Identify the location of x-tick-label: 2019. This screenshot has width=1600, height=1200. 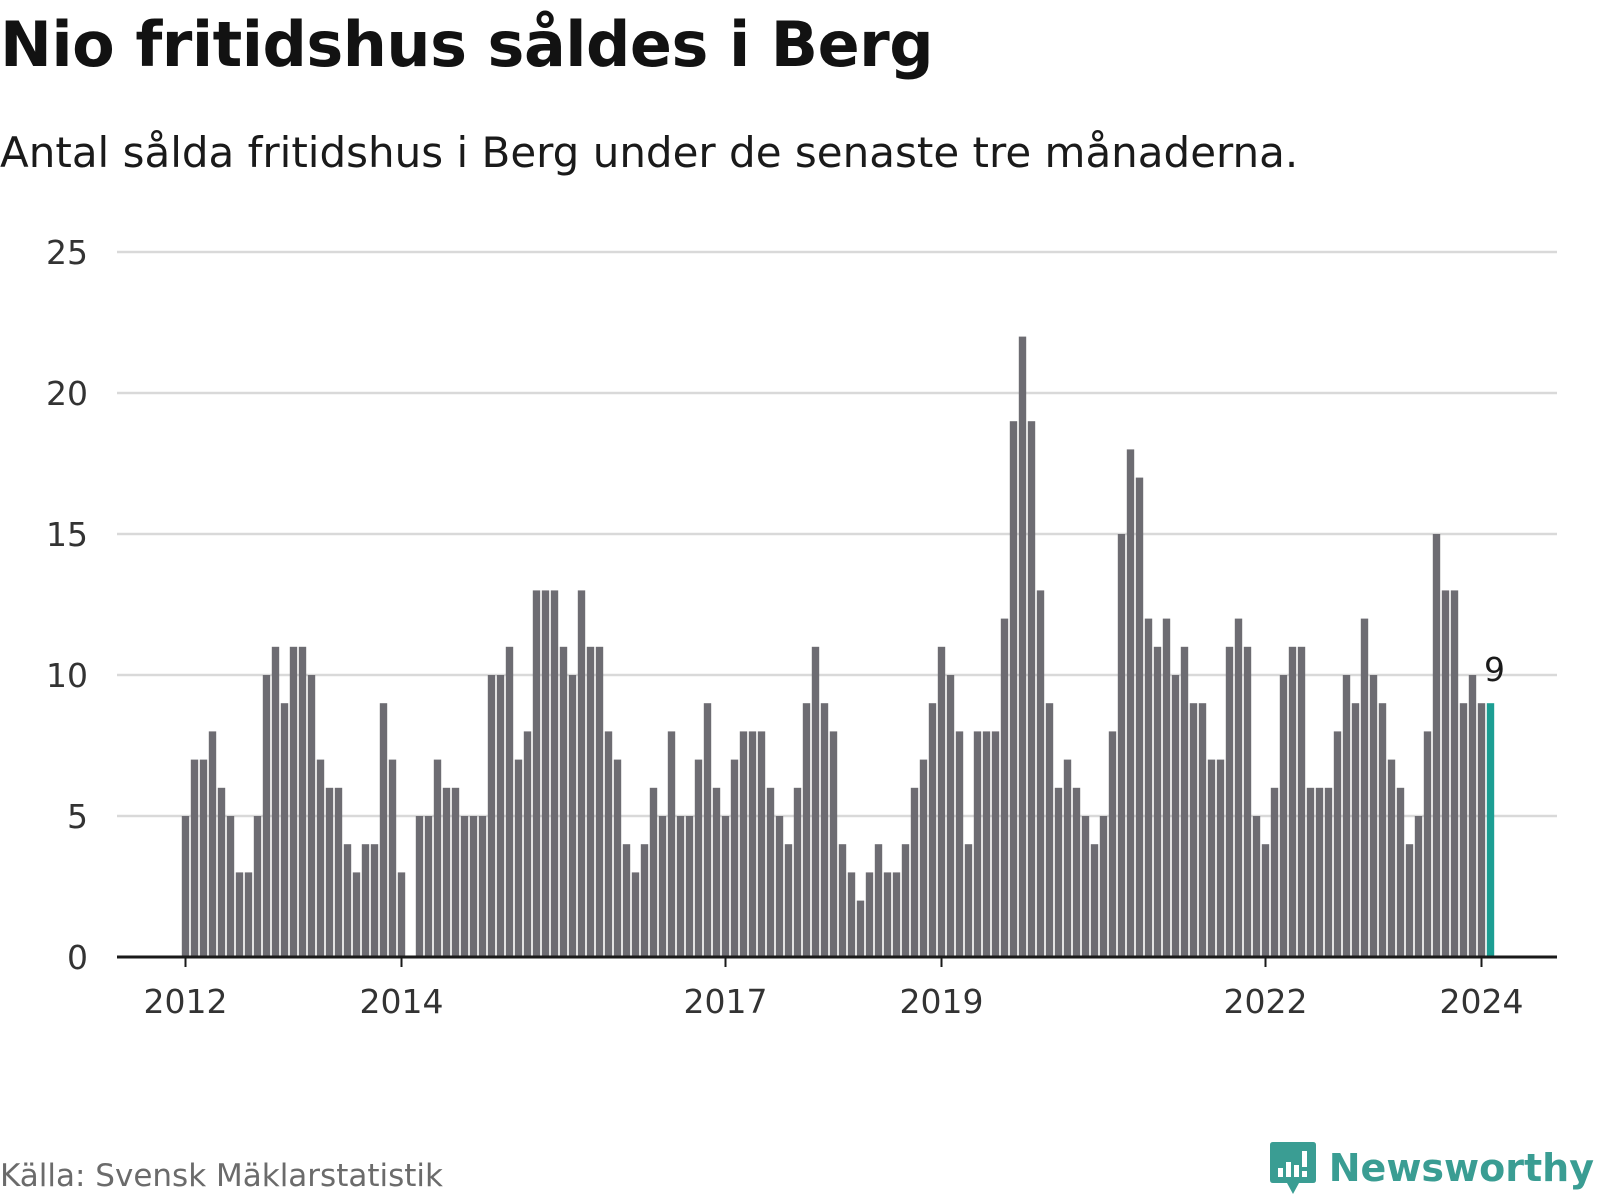
(942, 1001).